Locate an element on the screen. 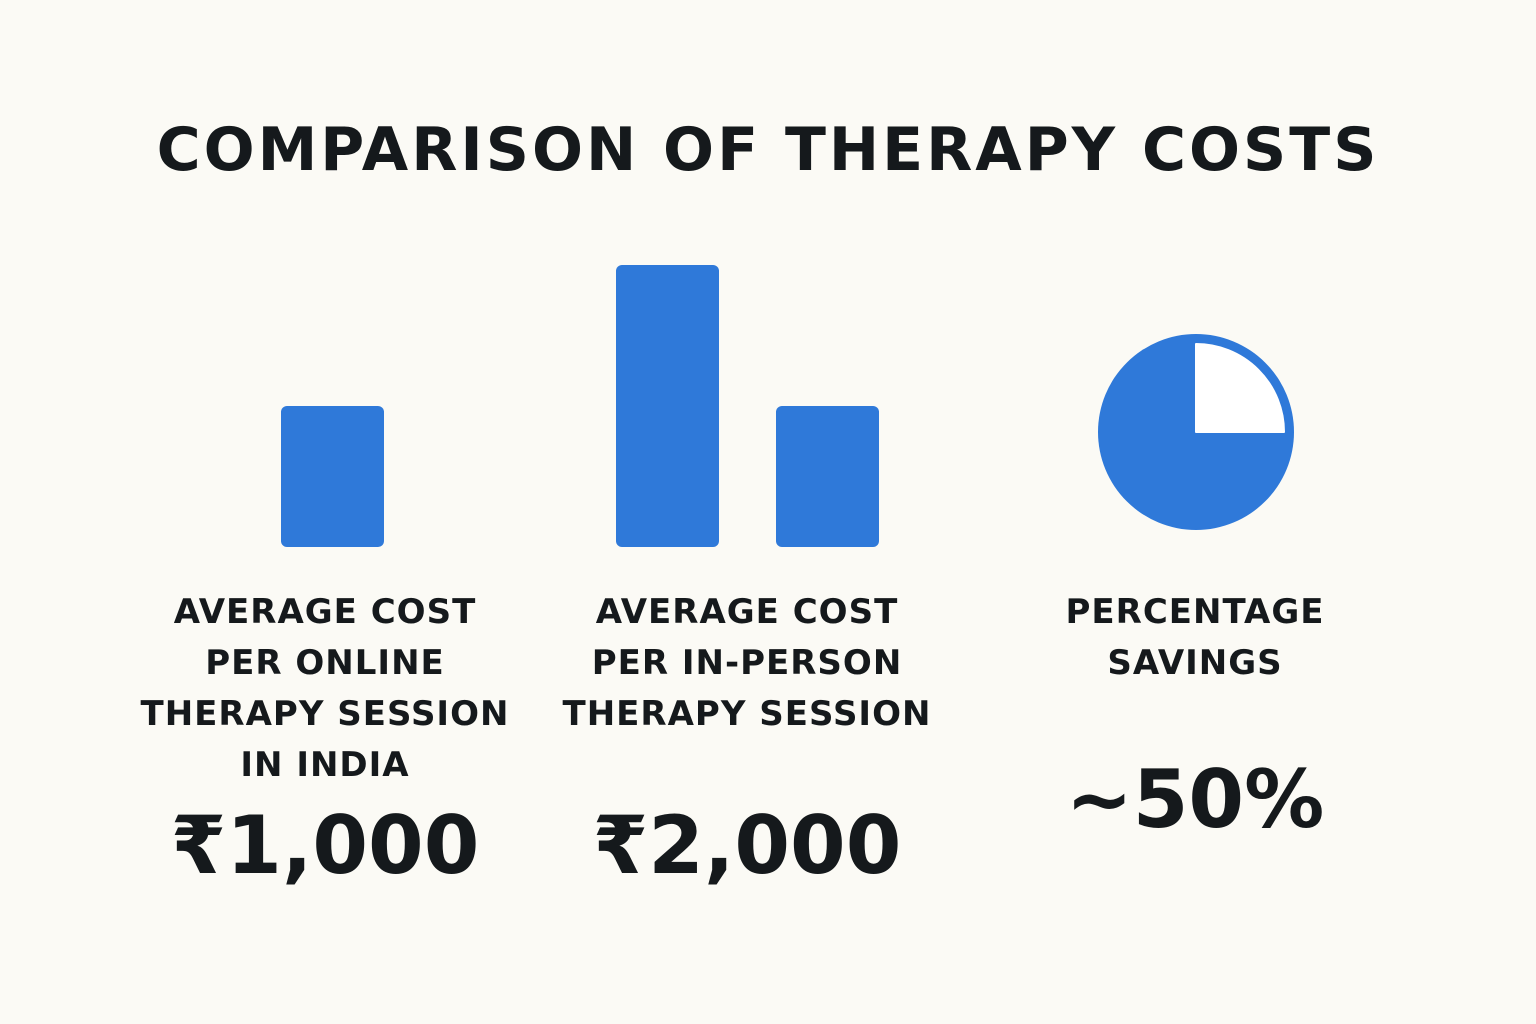  savings-pie is located at coordinates (1196, 432).